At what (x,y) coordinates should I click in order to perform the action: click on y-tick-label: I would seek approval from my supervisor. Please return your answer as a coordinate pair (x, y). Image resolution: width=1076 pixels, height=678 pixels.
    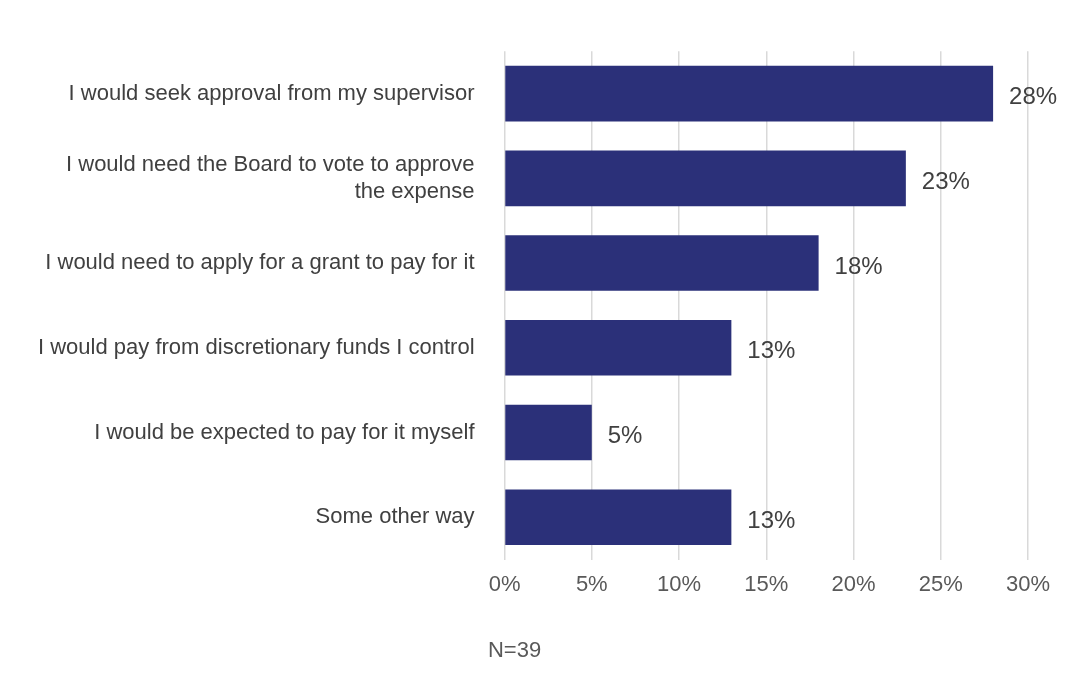
    Looking at the image, I should click on (271, 92).